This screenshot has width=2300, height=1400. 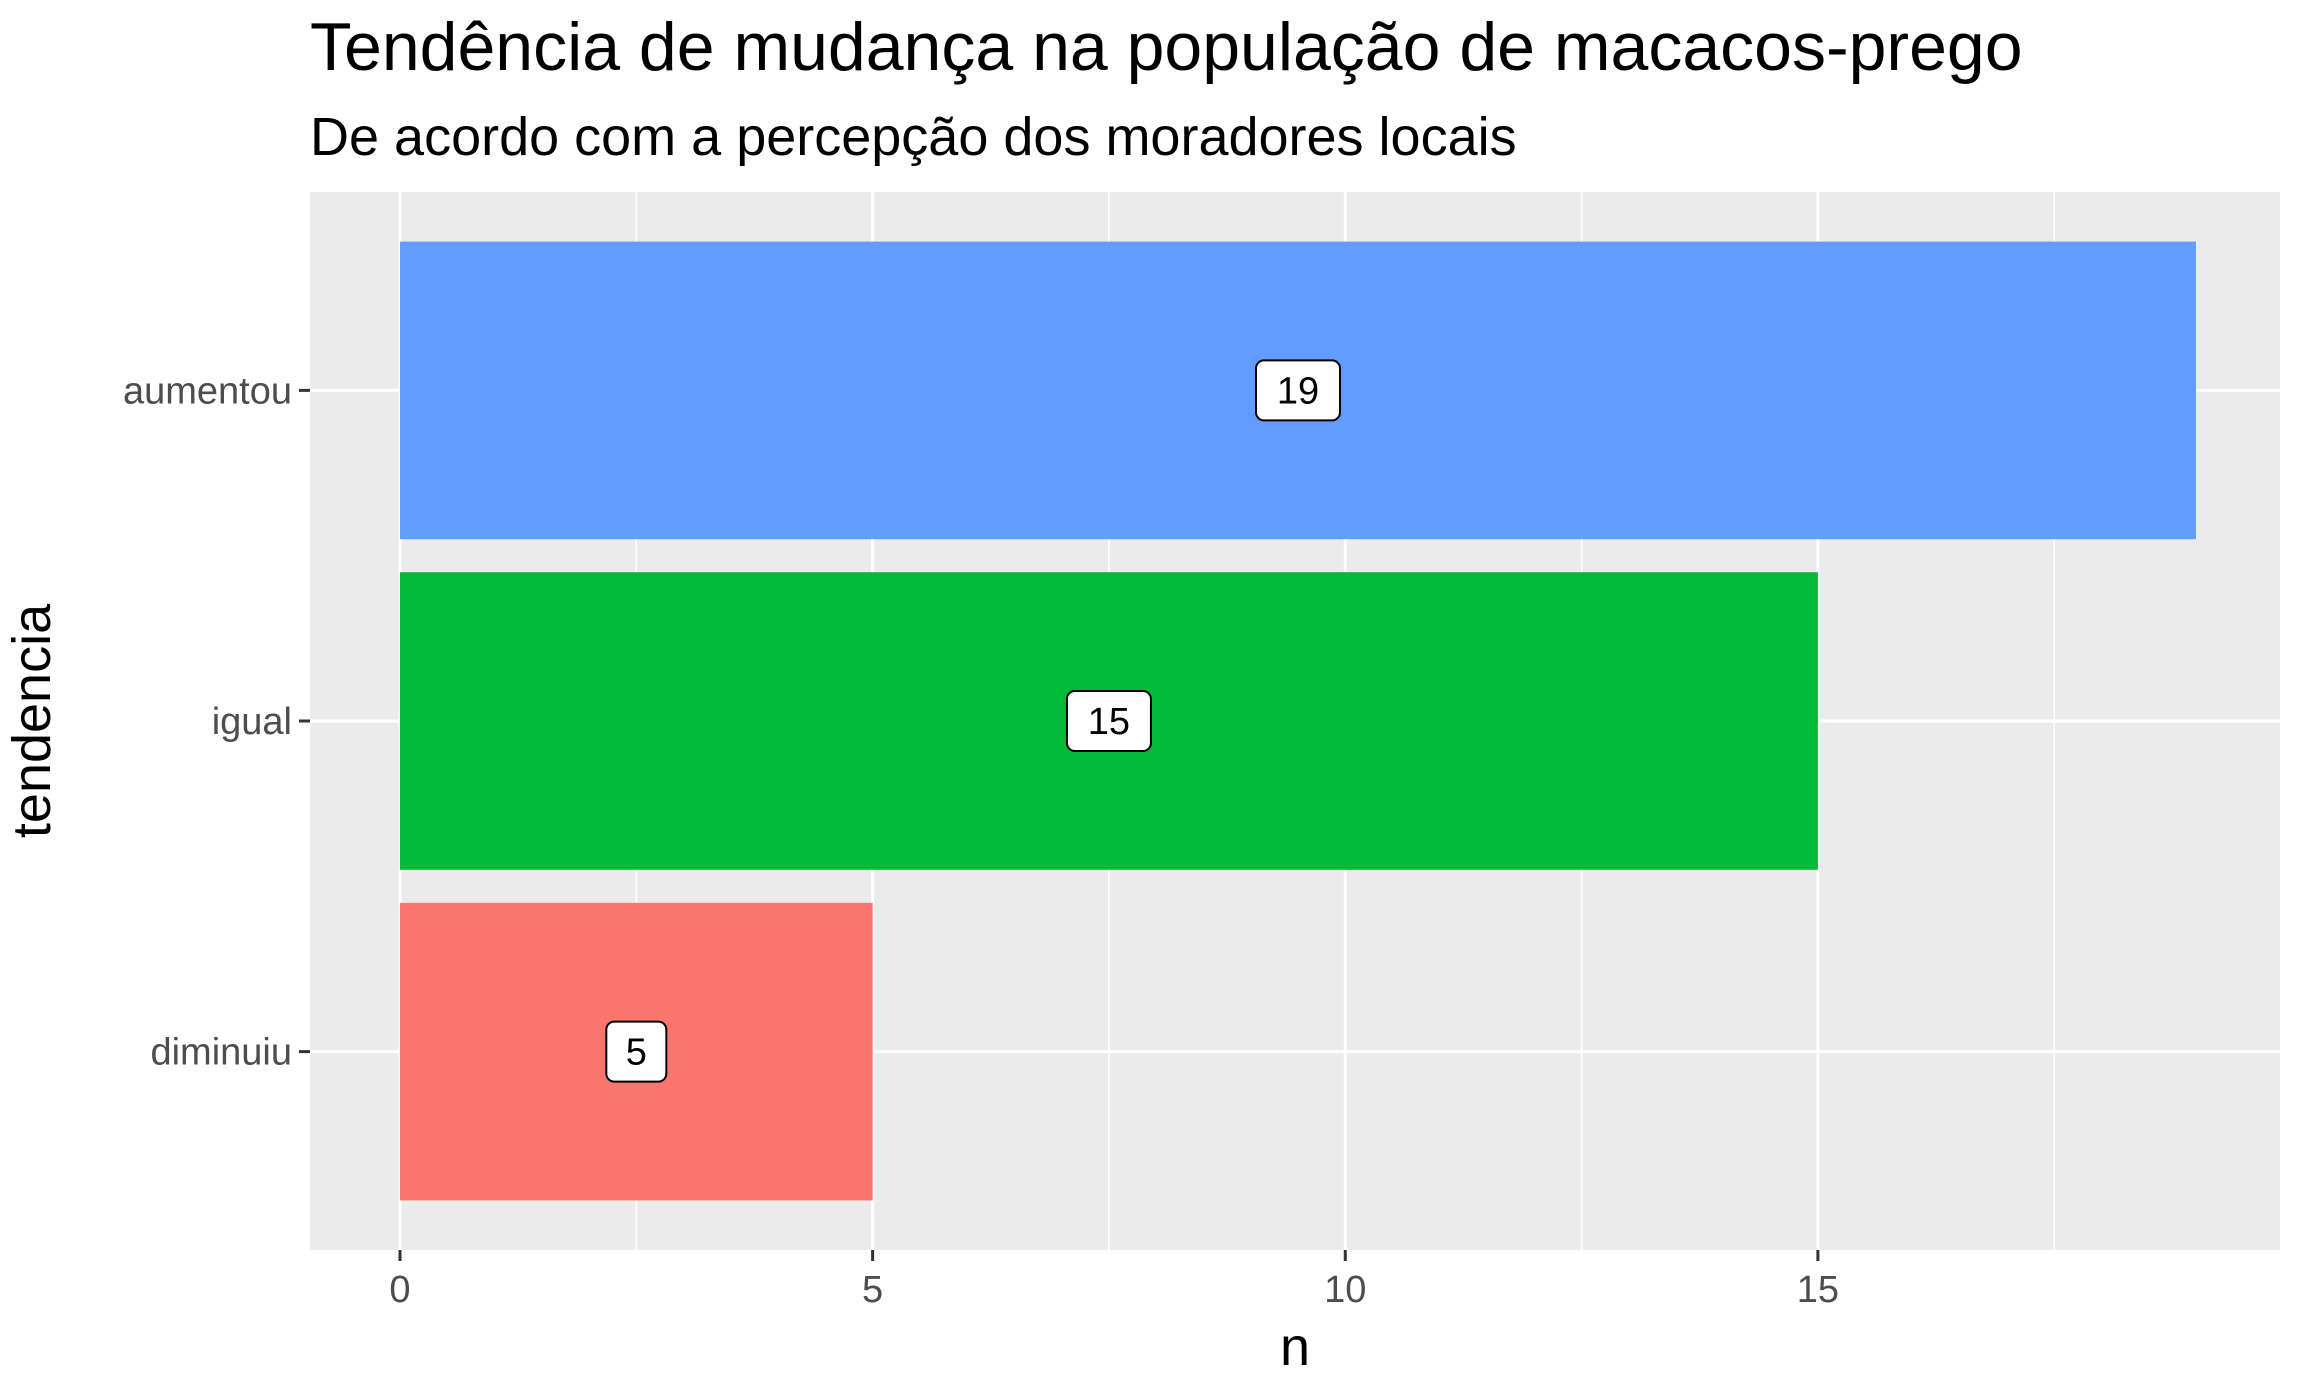 I want to click on data-label-aumentou: 19, so click(x=1298, y=391).